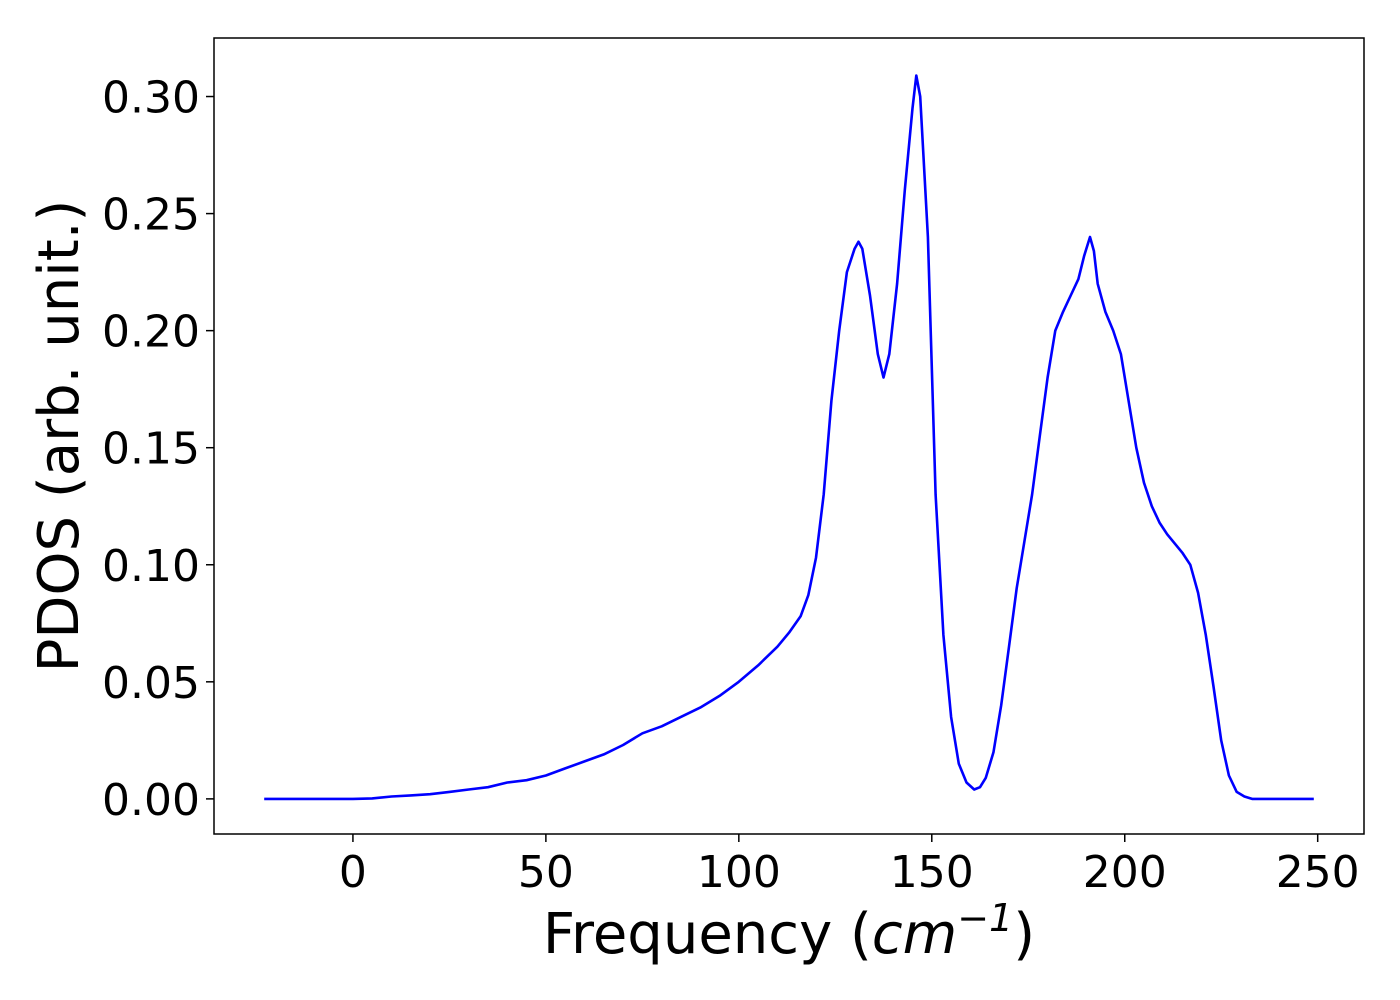 The height and width of the screenshot is (1000, 1400). I want to click on x-tick-label: 100, so click(739, 872).